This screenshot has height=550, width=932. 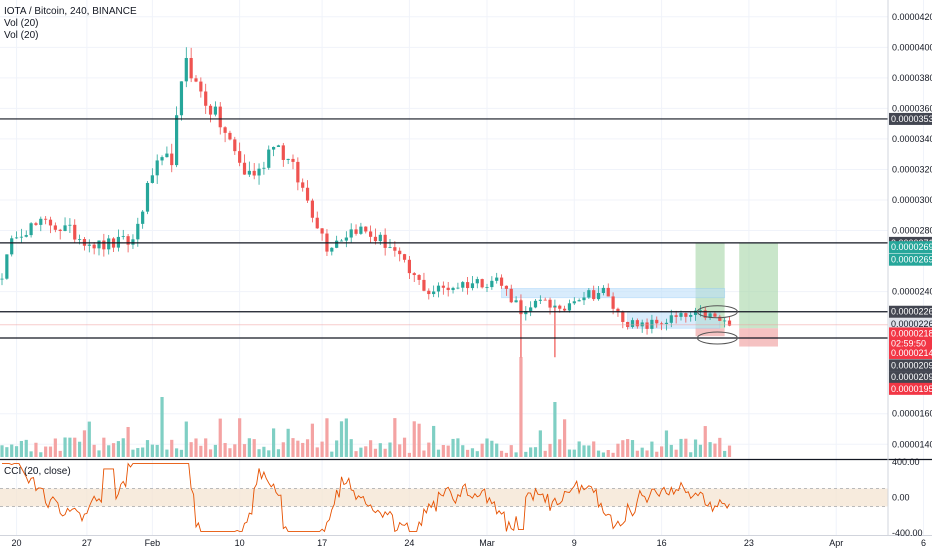 I want to click on time-tick-label: Feb, so click(x=153, y=543).